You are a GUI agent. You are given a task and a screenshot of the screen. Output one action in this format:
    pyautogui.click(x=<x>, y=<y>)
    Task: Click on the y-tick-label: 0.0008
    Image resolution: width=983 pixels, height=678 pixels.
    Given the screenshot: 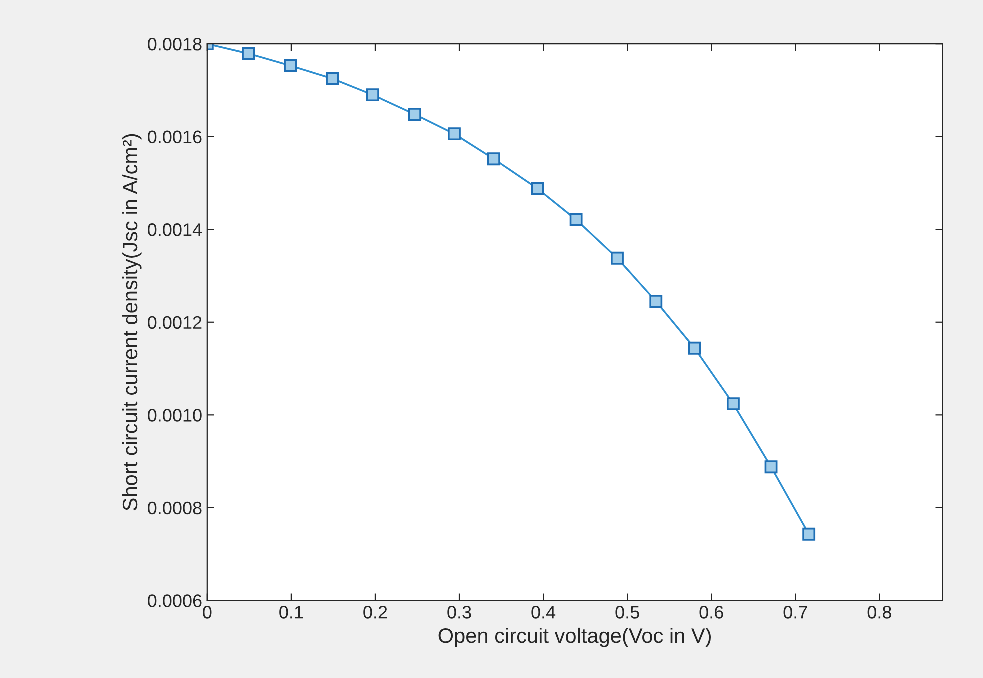 What is the action you would take?
    pyautogui.click(x=175, y=508)
    